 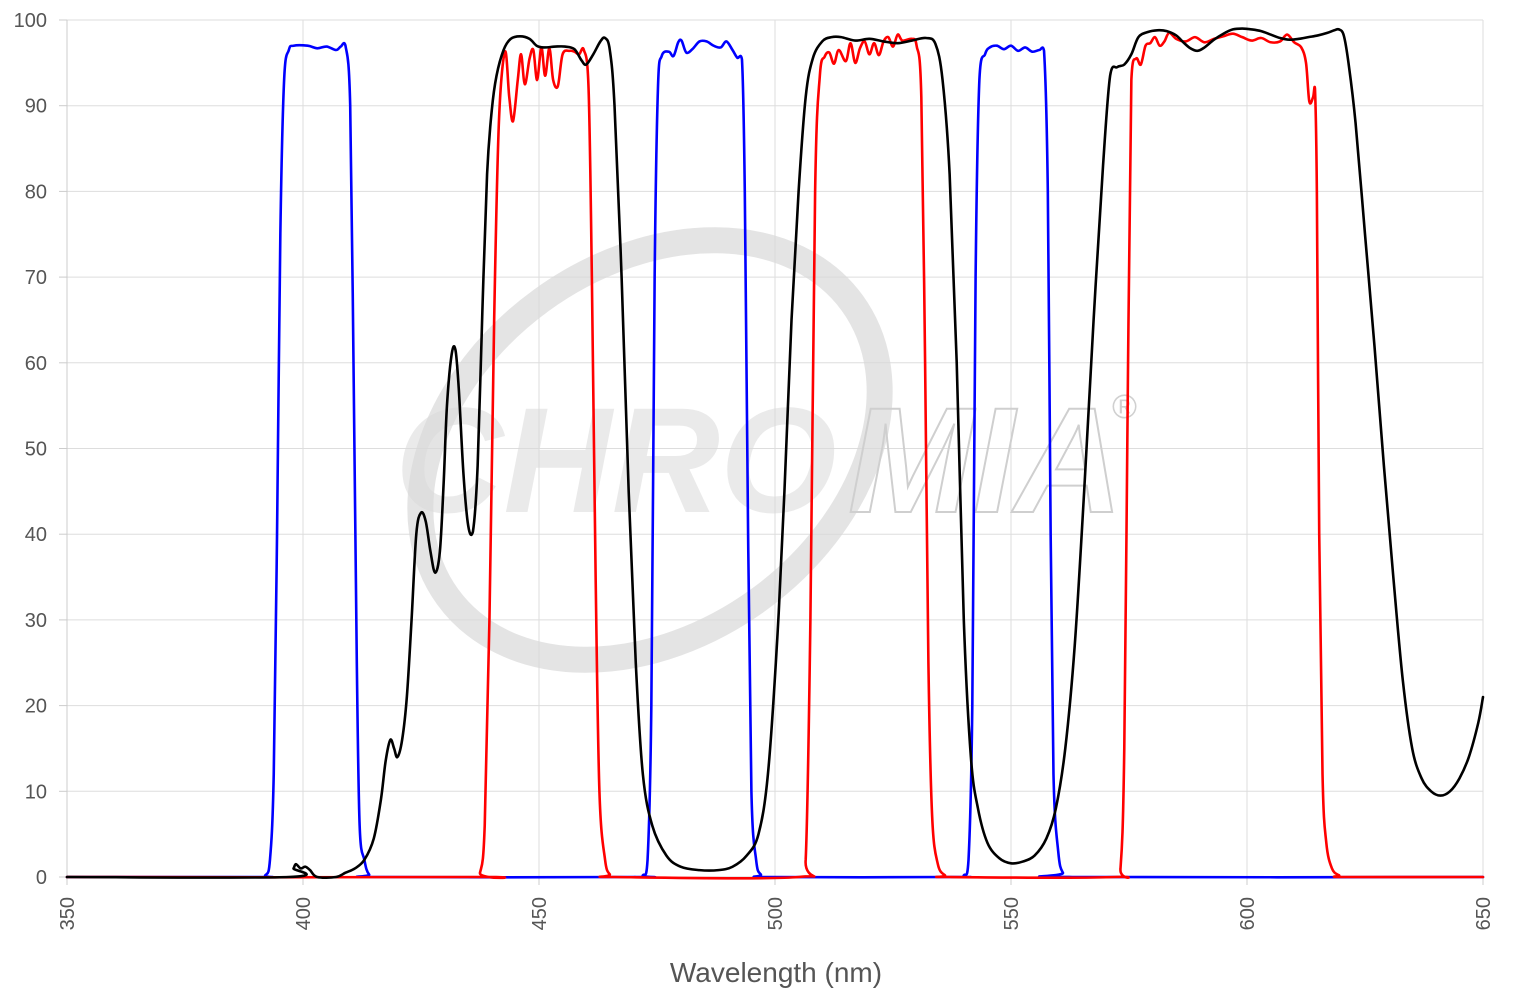 I want to click on x-tick-label: 550, so click(x=1012, y=913).